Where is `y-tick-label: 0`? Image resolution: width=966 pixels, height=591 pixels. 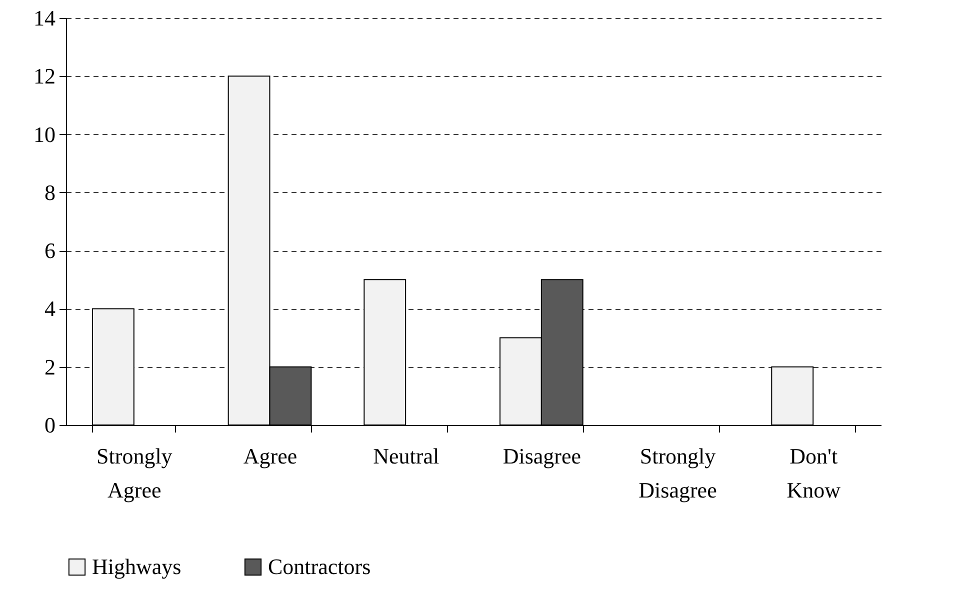
y-tick-label: 0 is located at coordinates (50, 425).